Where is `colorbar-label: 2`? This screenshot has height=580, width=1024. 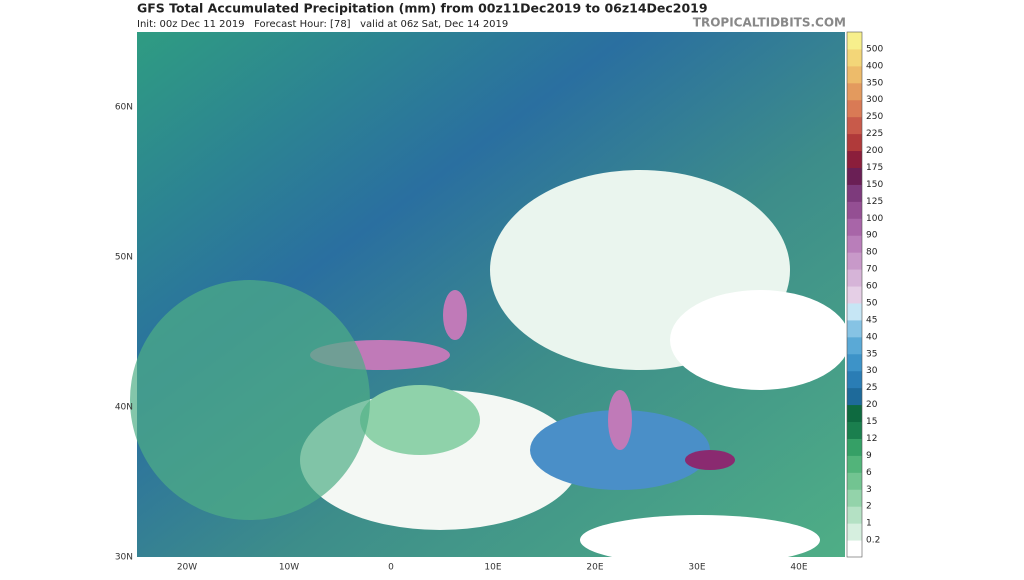 colorbar-label: 2 is located at coordinates (869, 507).